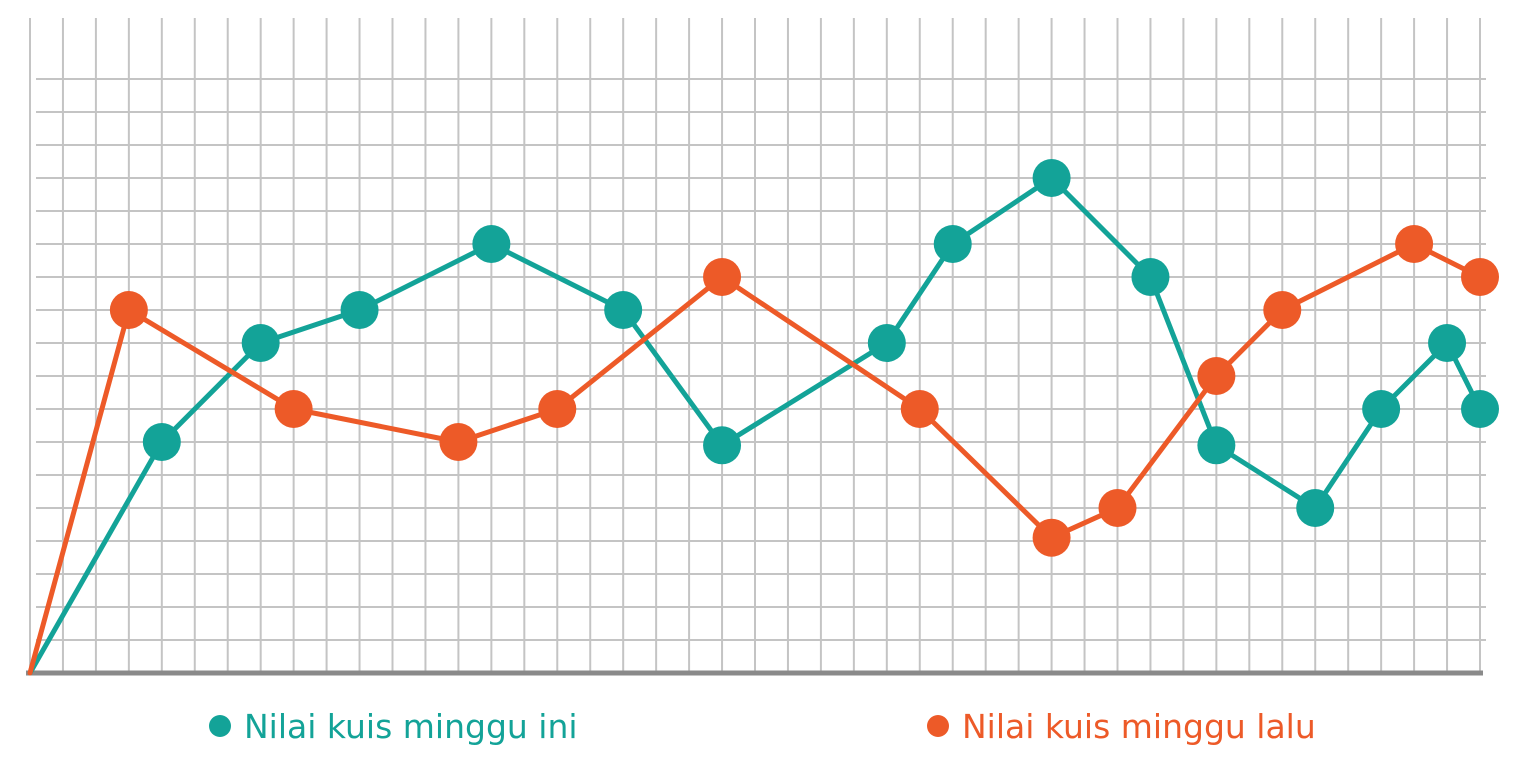  I want to click on legend-label-last-week: Nilai kuis minggu lalu, so click(1139, 726).